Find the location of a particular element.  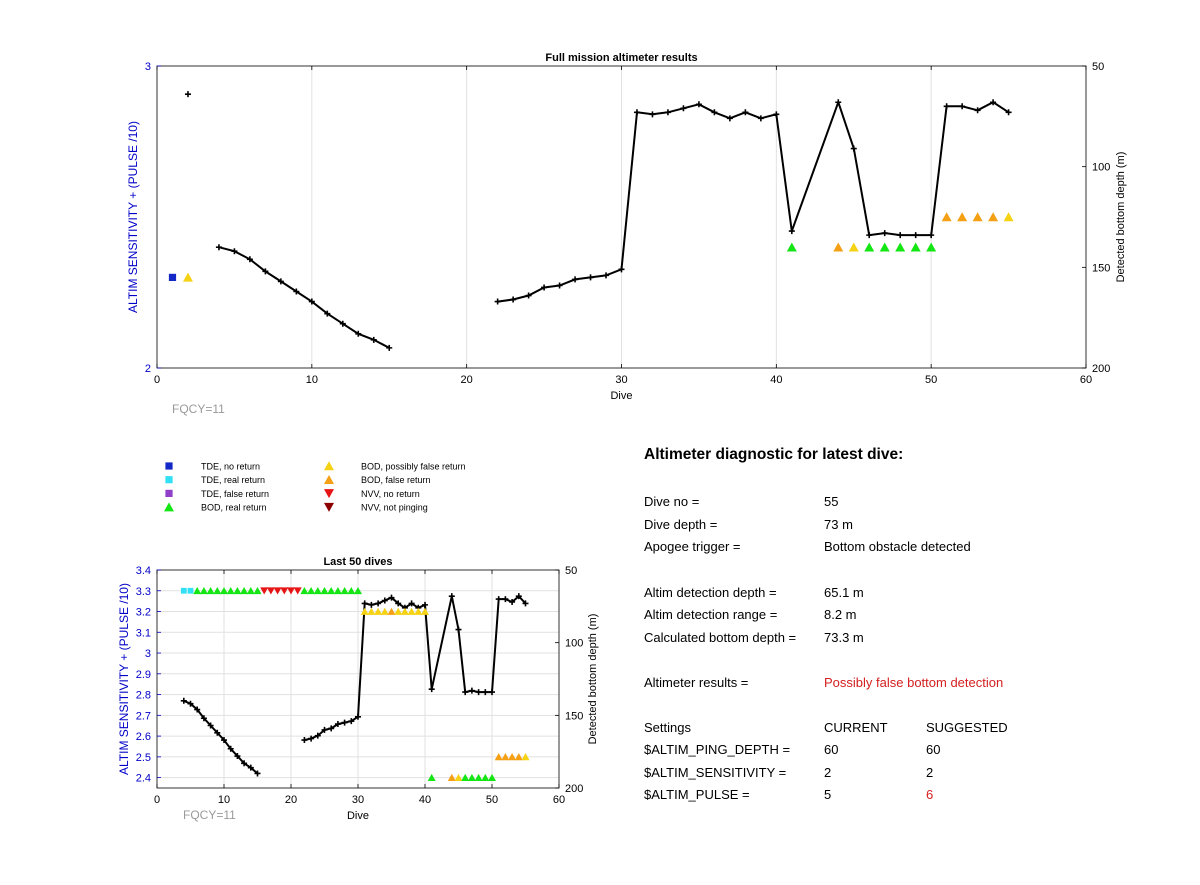

x-axis-label: Dive is located at coordinates (358, 816).